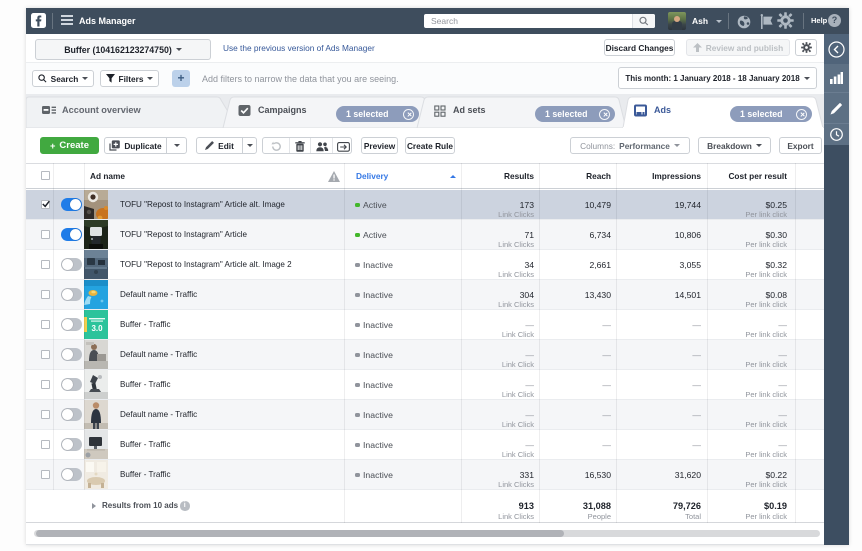 This screenshot has height=551, width=862. I want to click on svg-text: 3.0, so click(97, 328).